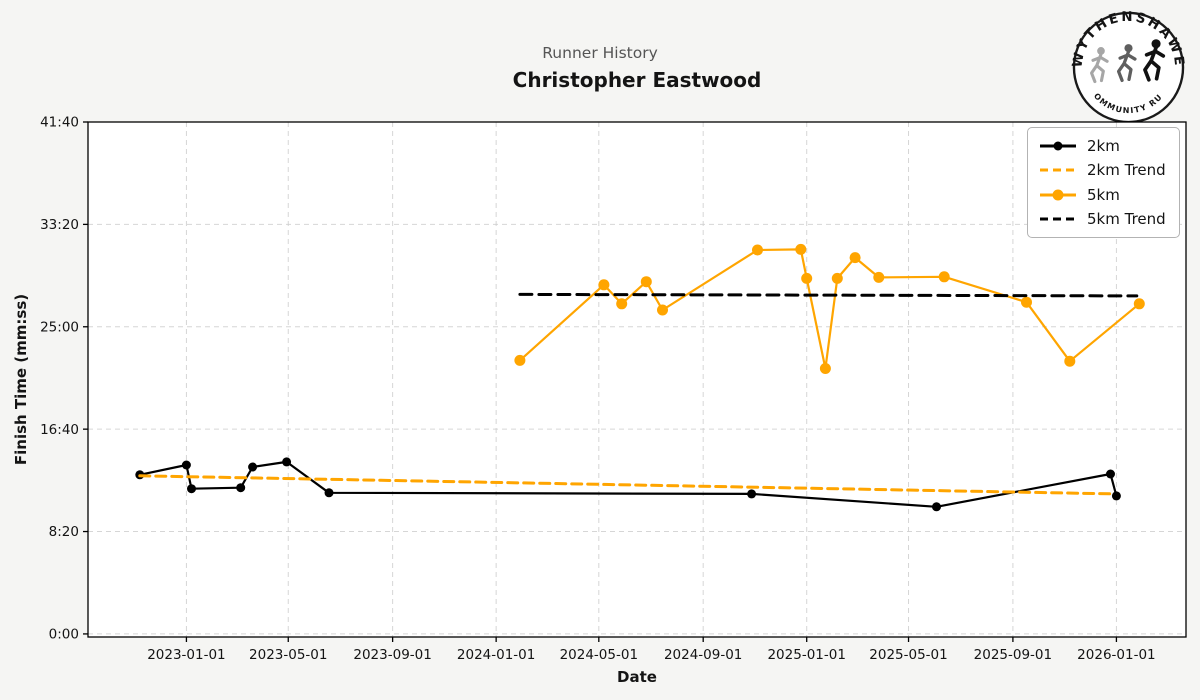 The width and height of the screenshot is (1200, 700). I want to click on legend: 2km 2km Trend 5km 5km Trend, so click(1103, 182).